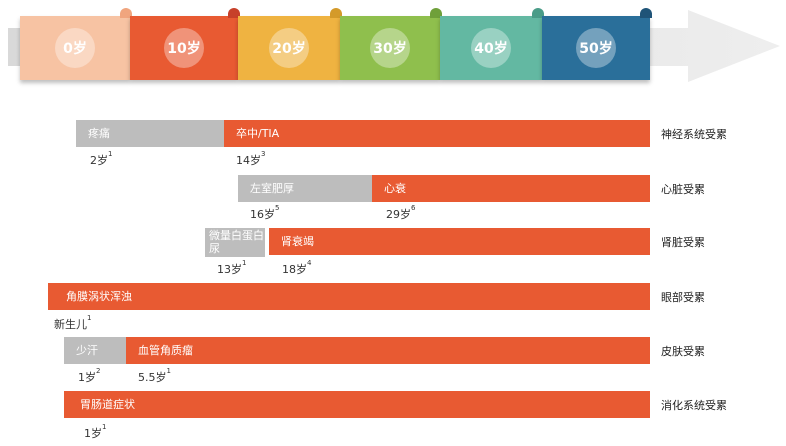 This screenshot has height=446, width=786. I want to click on onset-age: 1岁2, so click(89, 375).